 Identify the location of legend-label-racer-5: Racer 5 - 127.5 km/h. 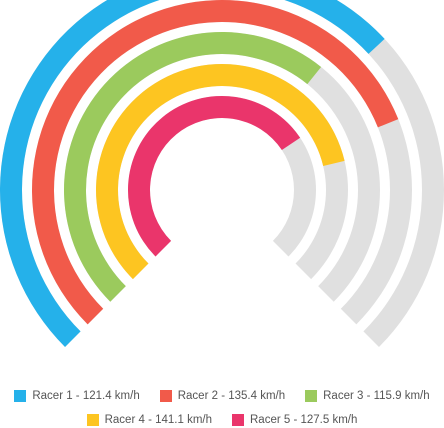
(304, 420).